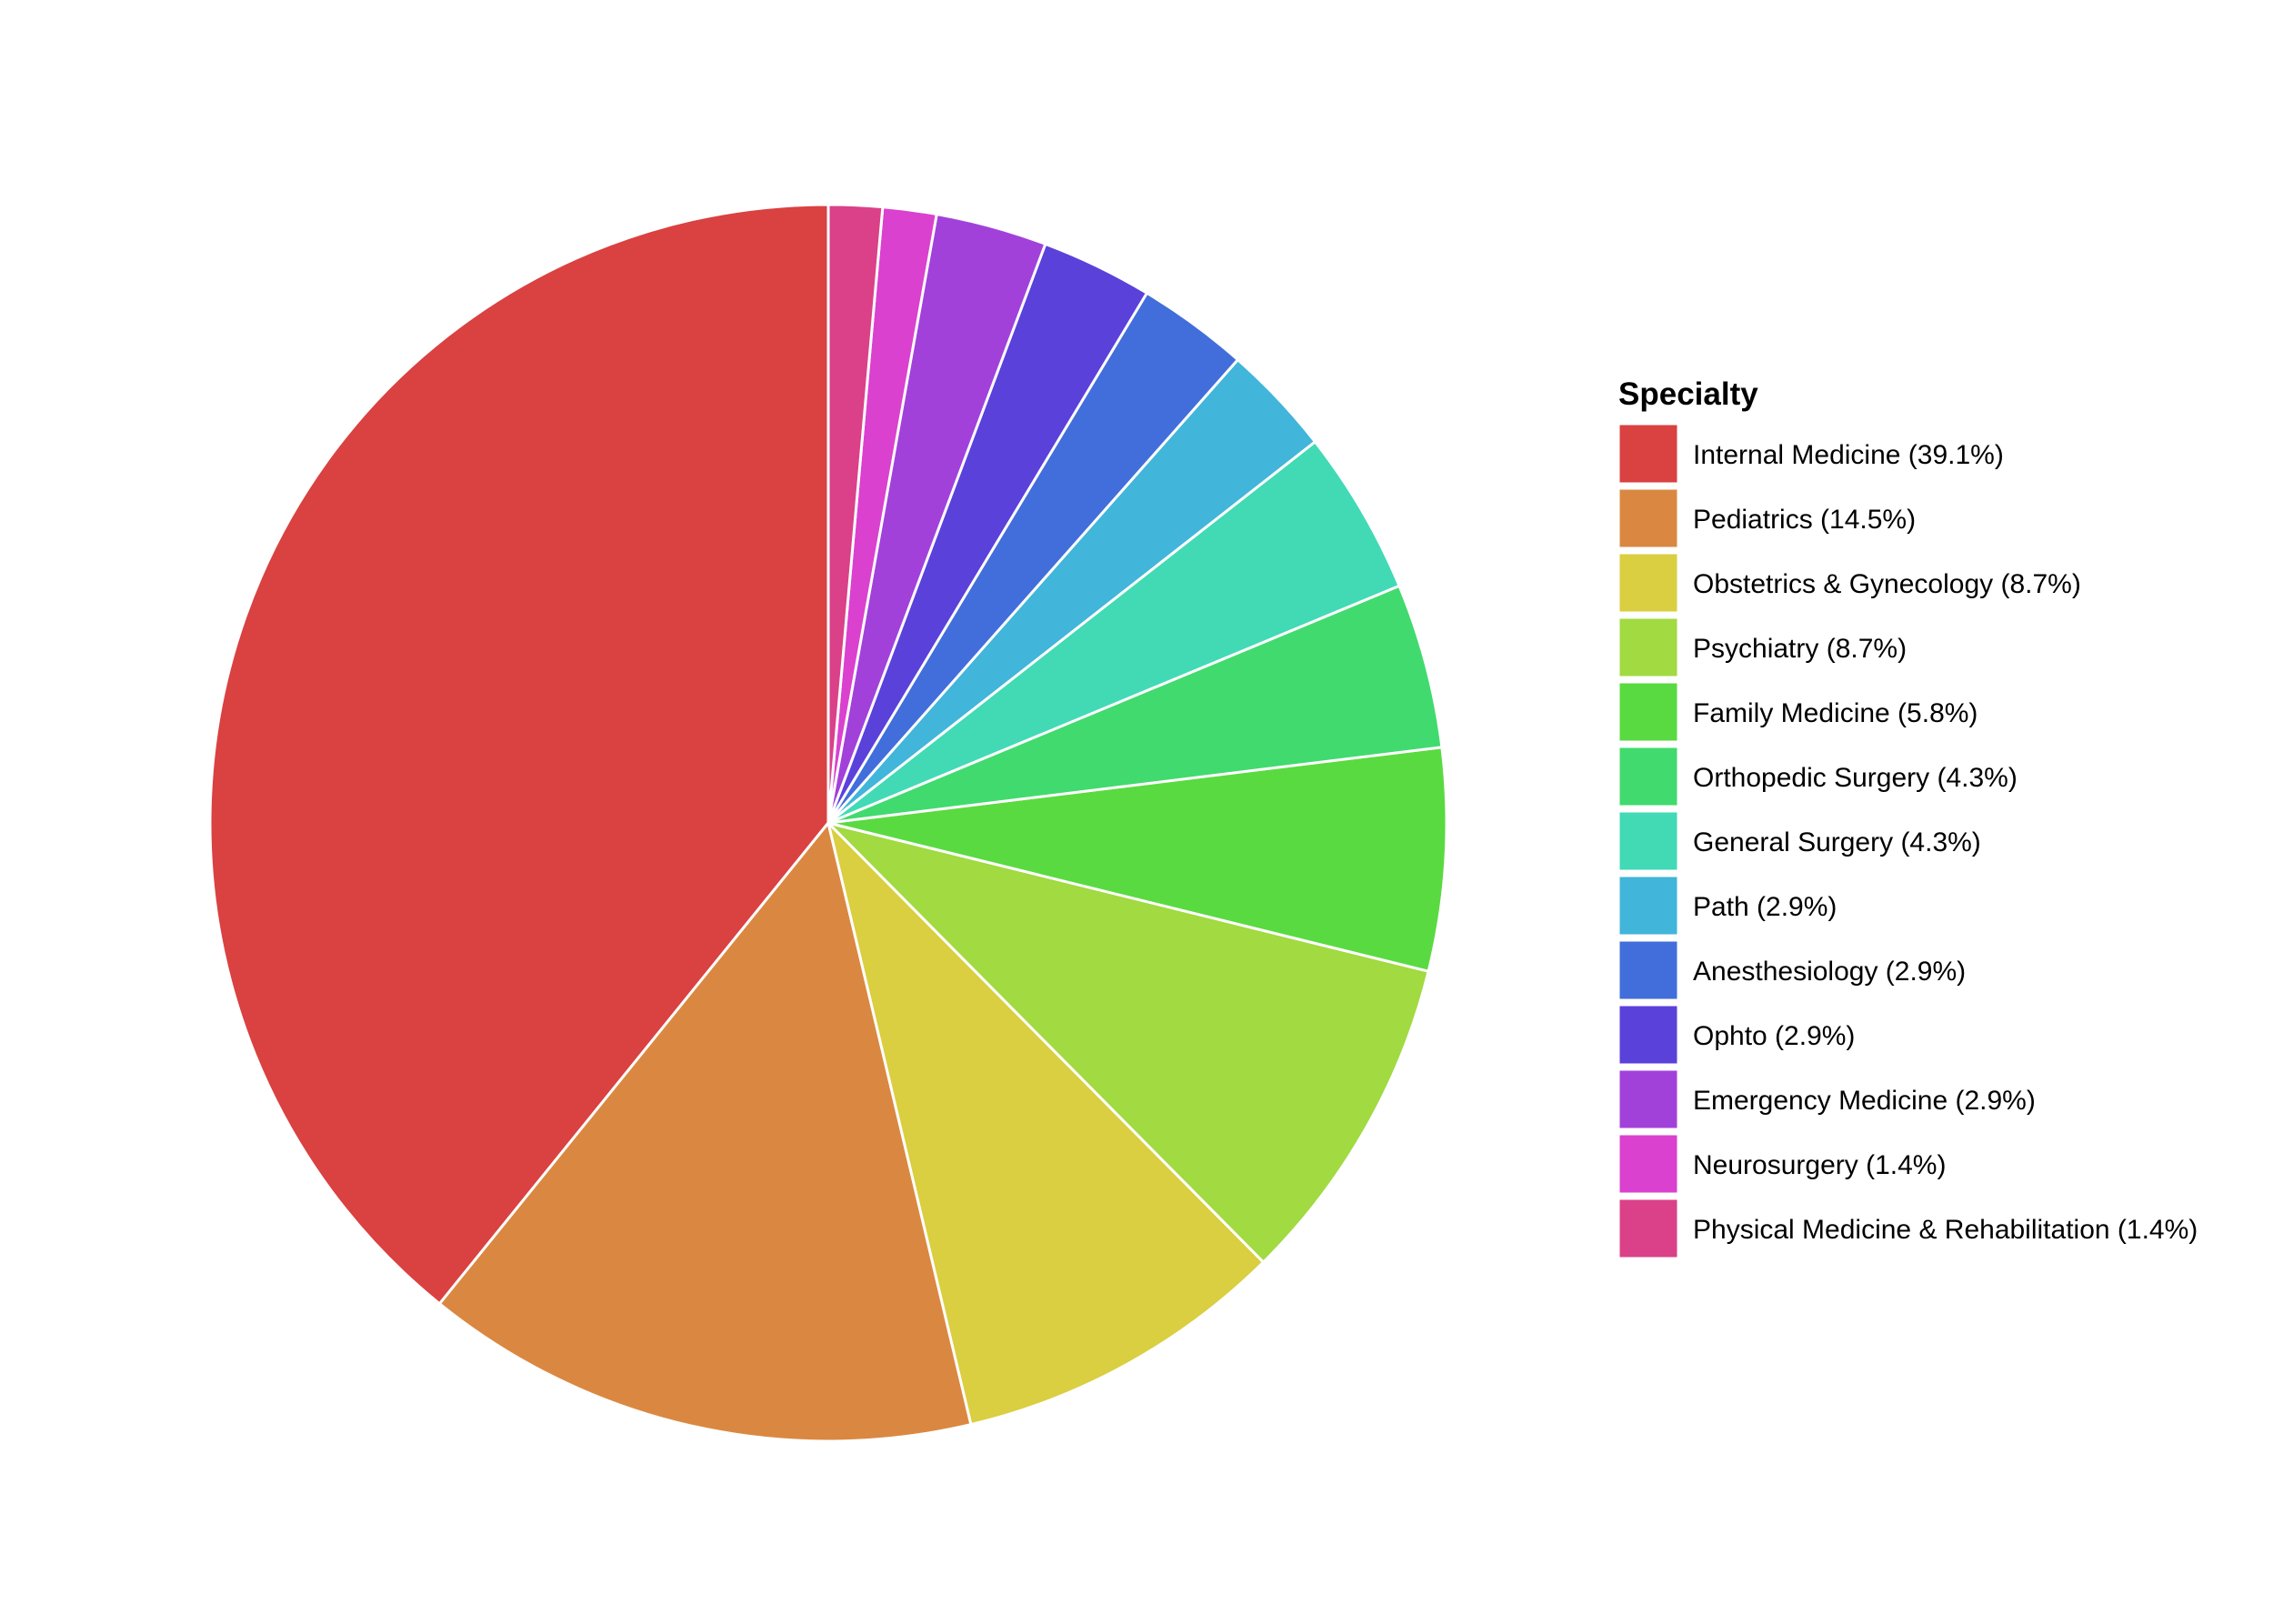 The image size is (2273, 1624). I want to click on legend-label-2: Obstetrics & Gynecology (8.7%), so click(1887, 584).